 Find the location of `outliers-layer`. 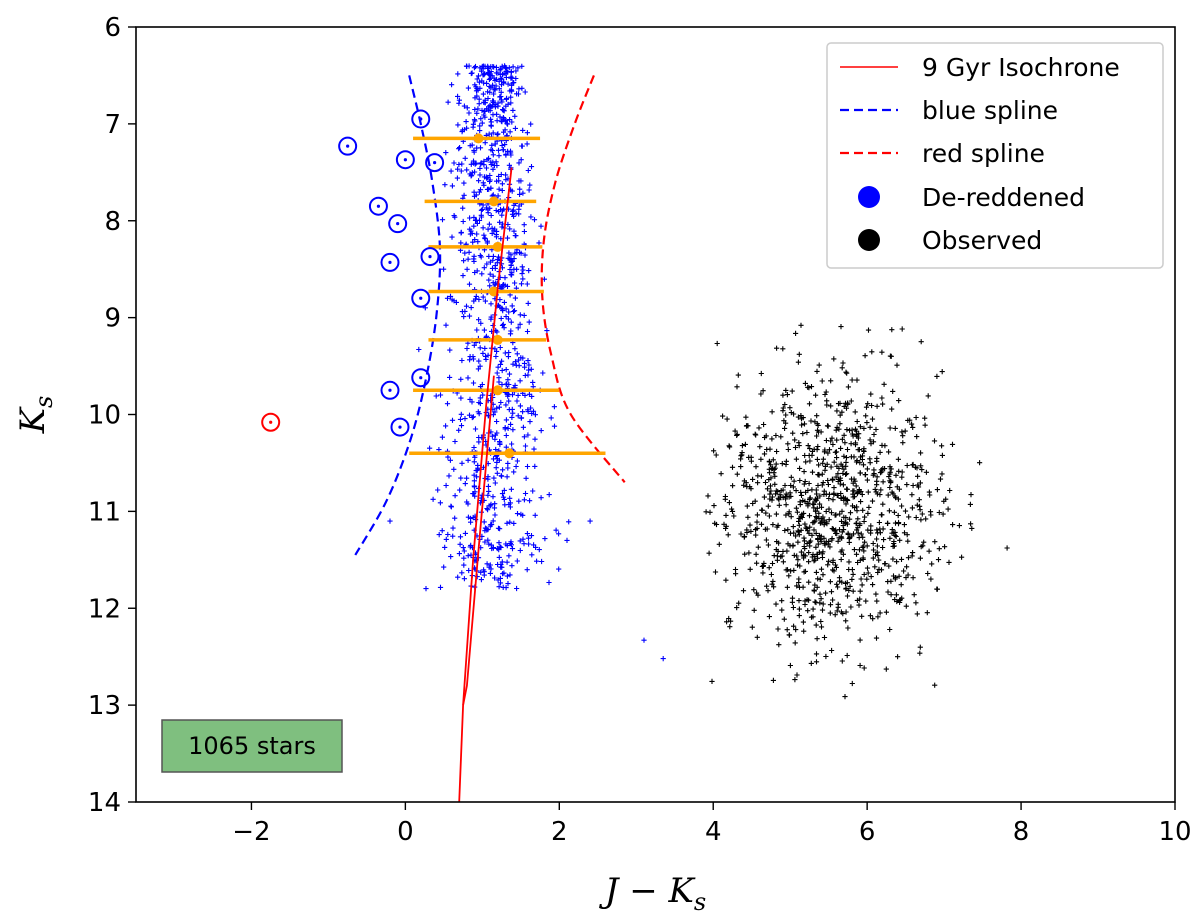

outliers-layer is located at coordinates (353, 273).